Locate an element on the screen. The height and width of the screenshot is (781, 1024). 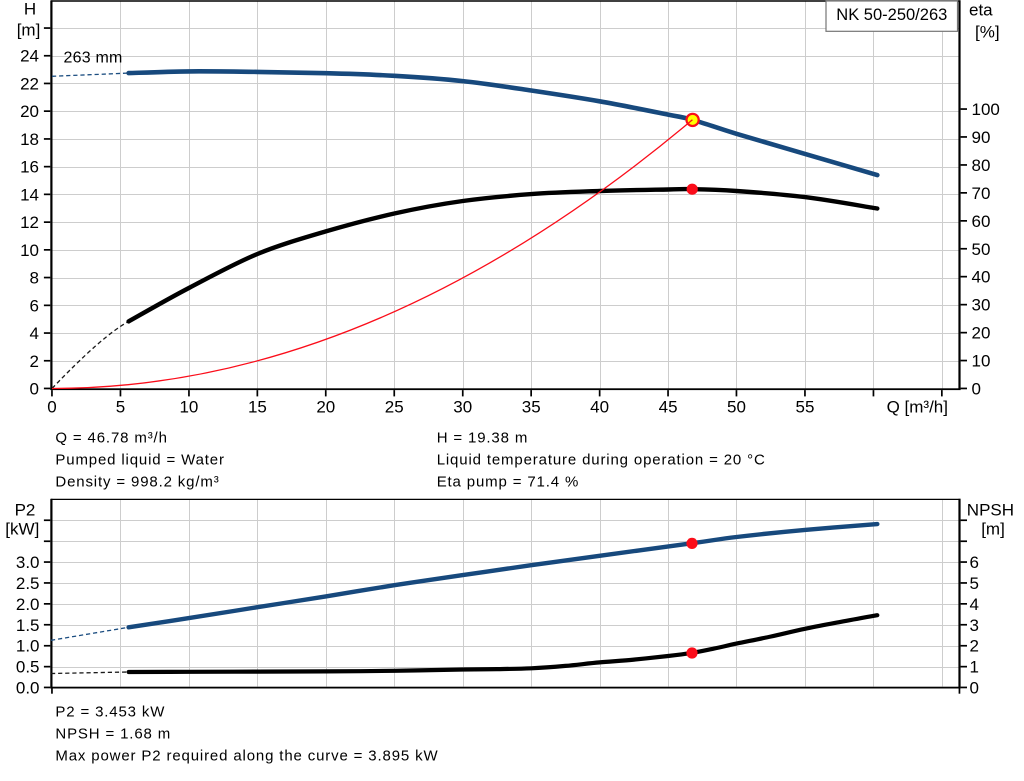
svg-text: 8 is located at coordinates (34, 278).